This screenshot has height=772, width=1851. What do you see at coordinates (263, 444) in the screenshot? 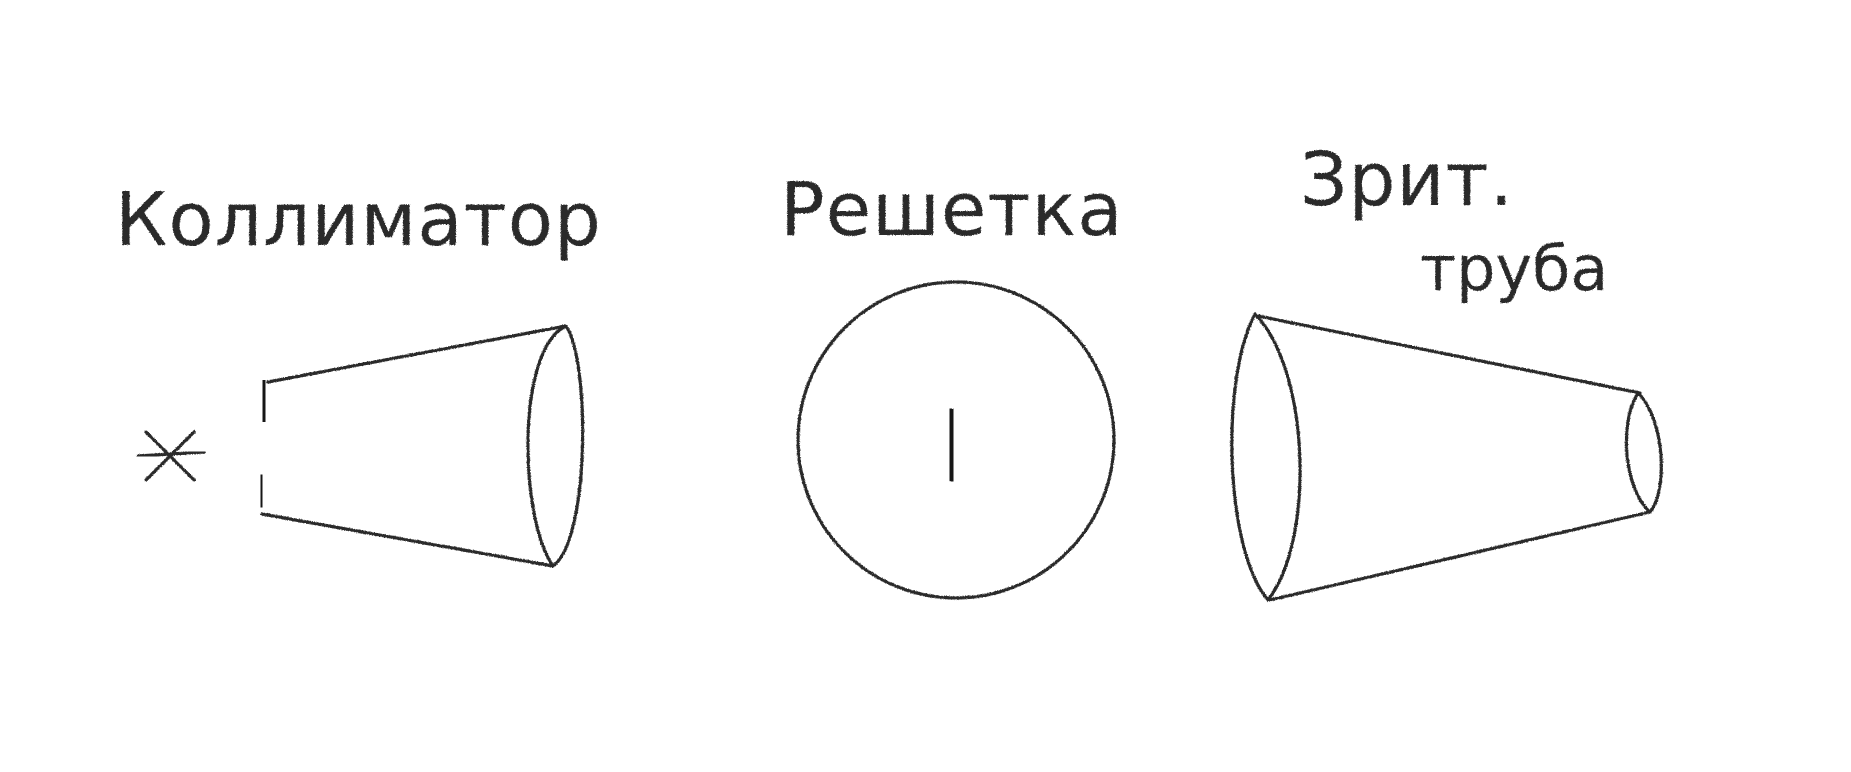
I see `slit-icon` at bounding box center [263, 444].